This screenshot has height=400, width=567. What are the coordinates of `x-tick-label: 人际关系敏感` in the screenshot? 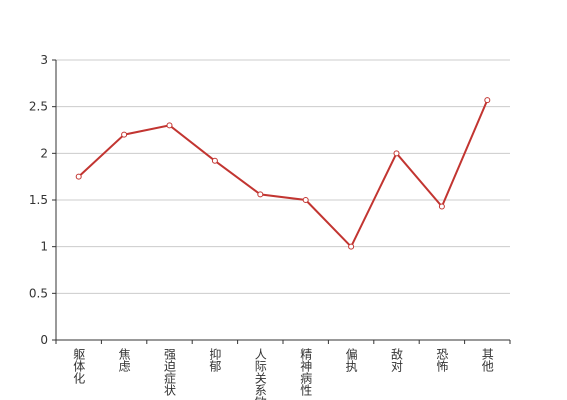 It's located at (260, 374).